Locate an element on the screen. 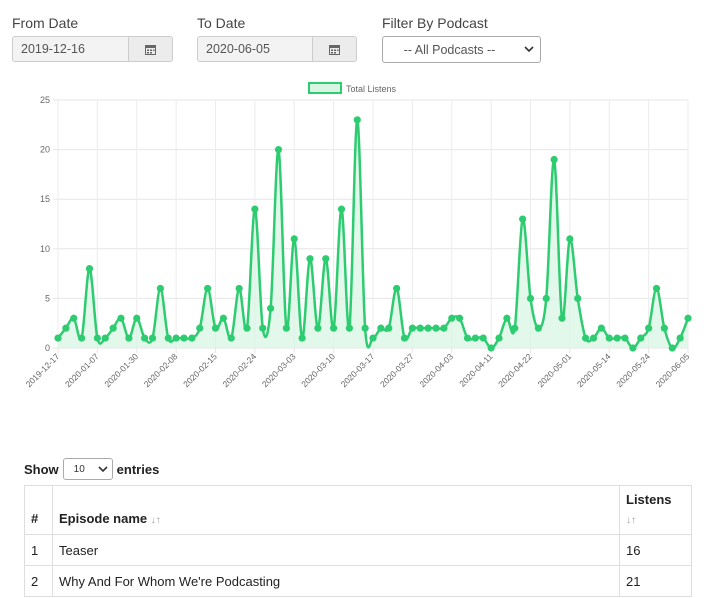 This screenshot has height=598, width=717. from-date-value: 2019-12-16 is located at coordinates (53, 49).